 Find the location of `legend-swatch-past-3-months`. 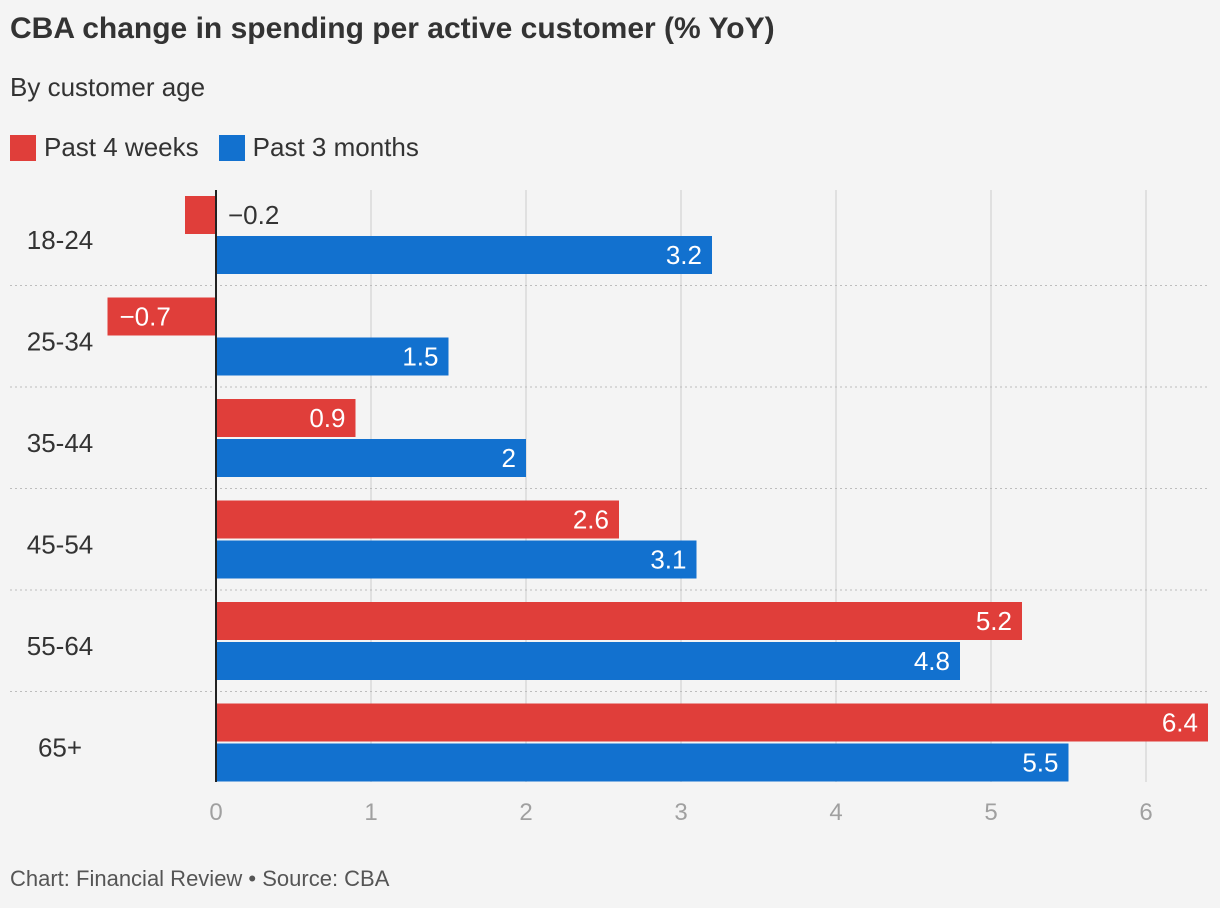

legend-swatch-past-3-months is located at coordinates (231, 147).